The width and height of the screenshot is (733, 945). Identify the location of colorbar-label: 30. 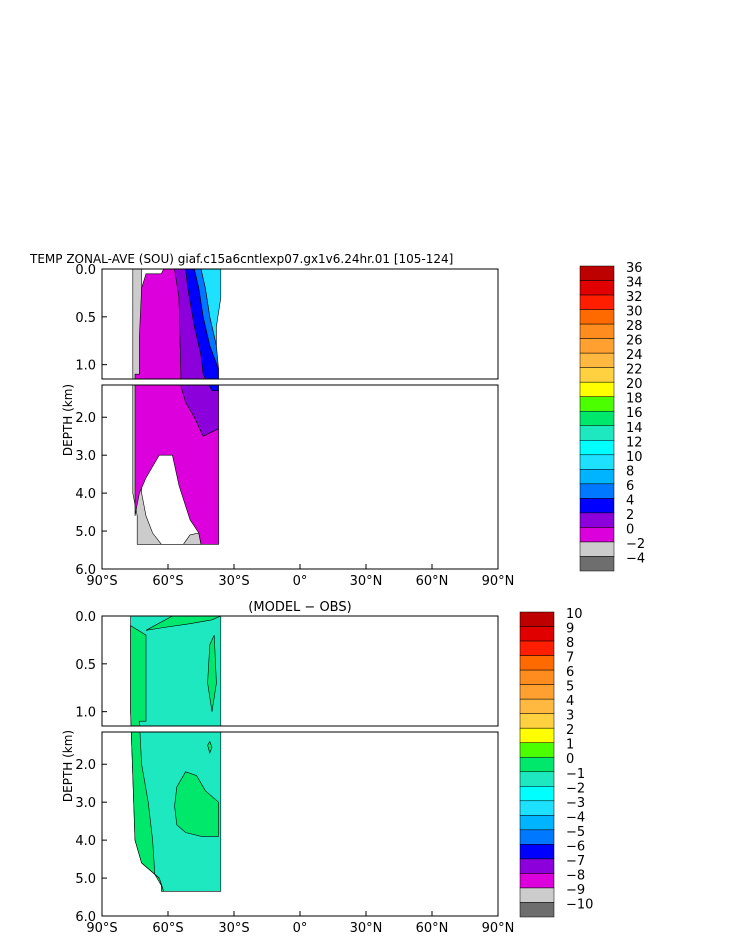
(634, 312).